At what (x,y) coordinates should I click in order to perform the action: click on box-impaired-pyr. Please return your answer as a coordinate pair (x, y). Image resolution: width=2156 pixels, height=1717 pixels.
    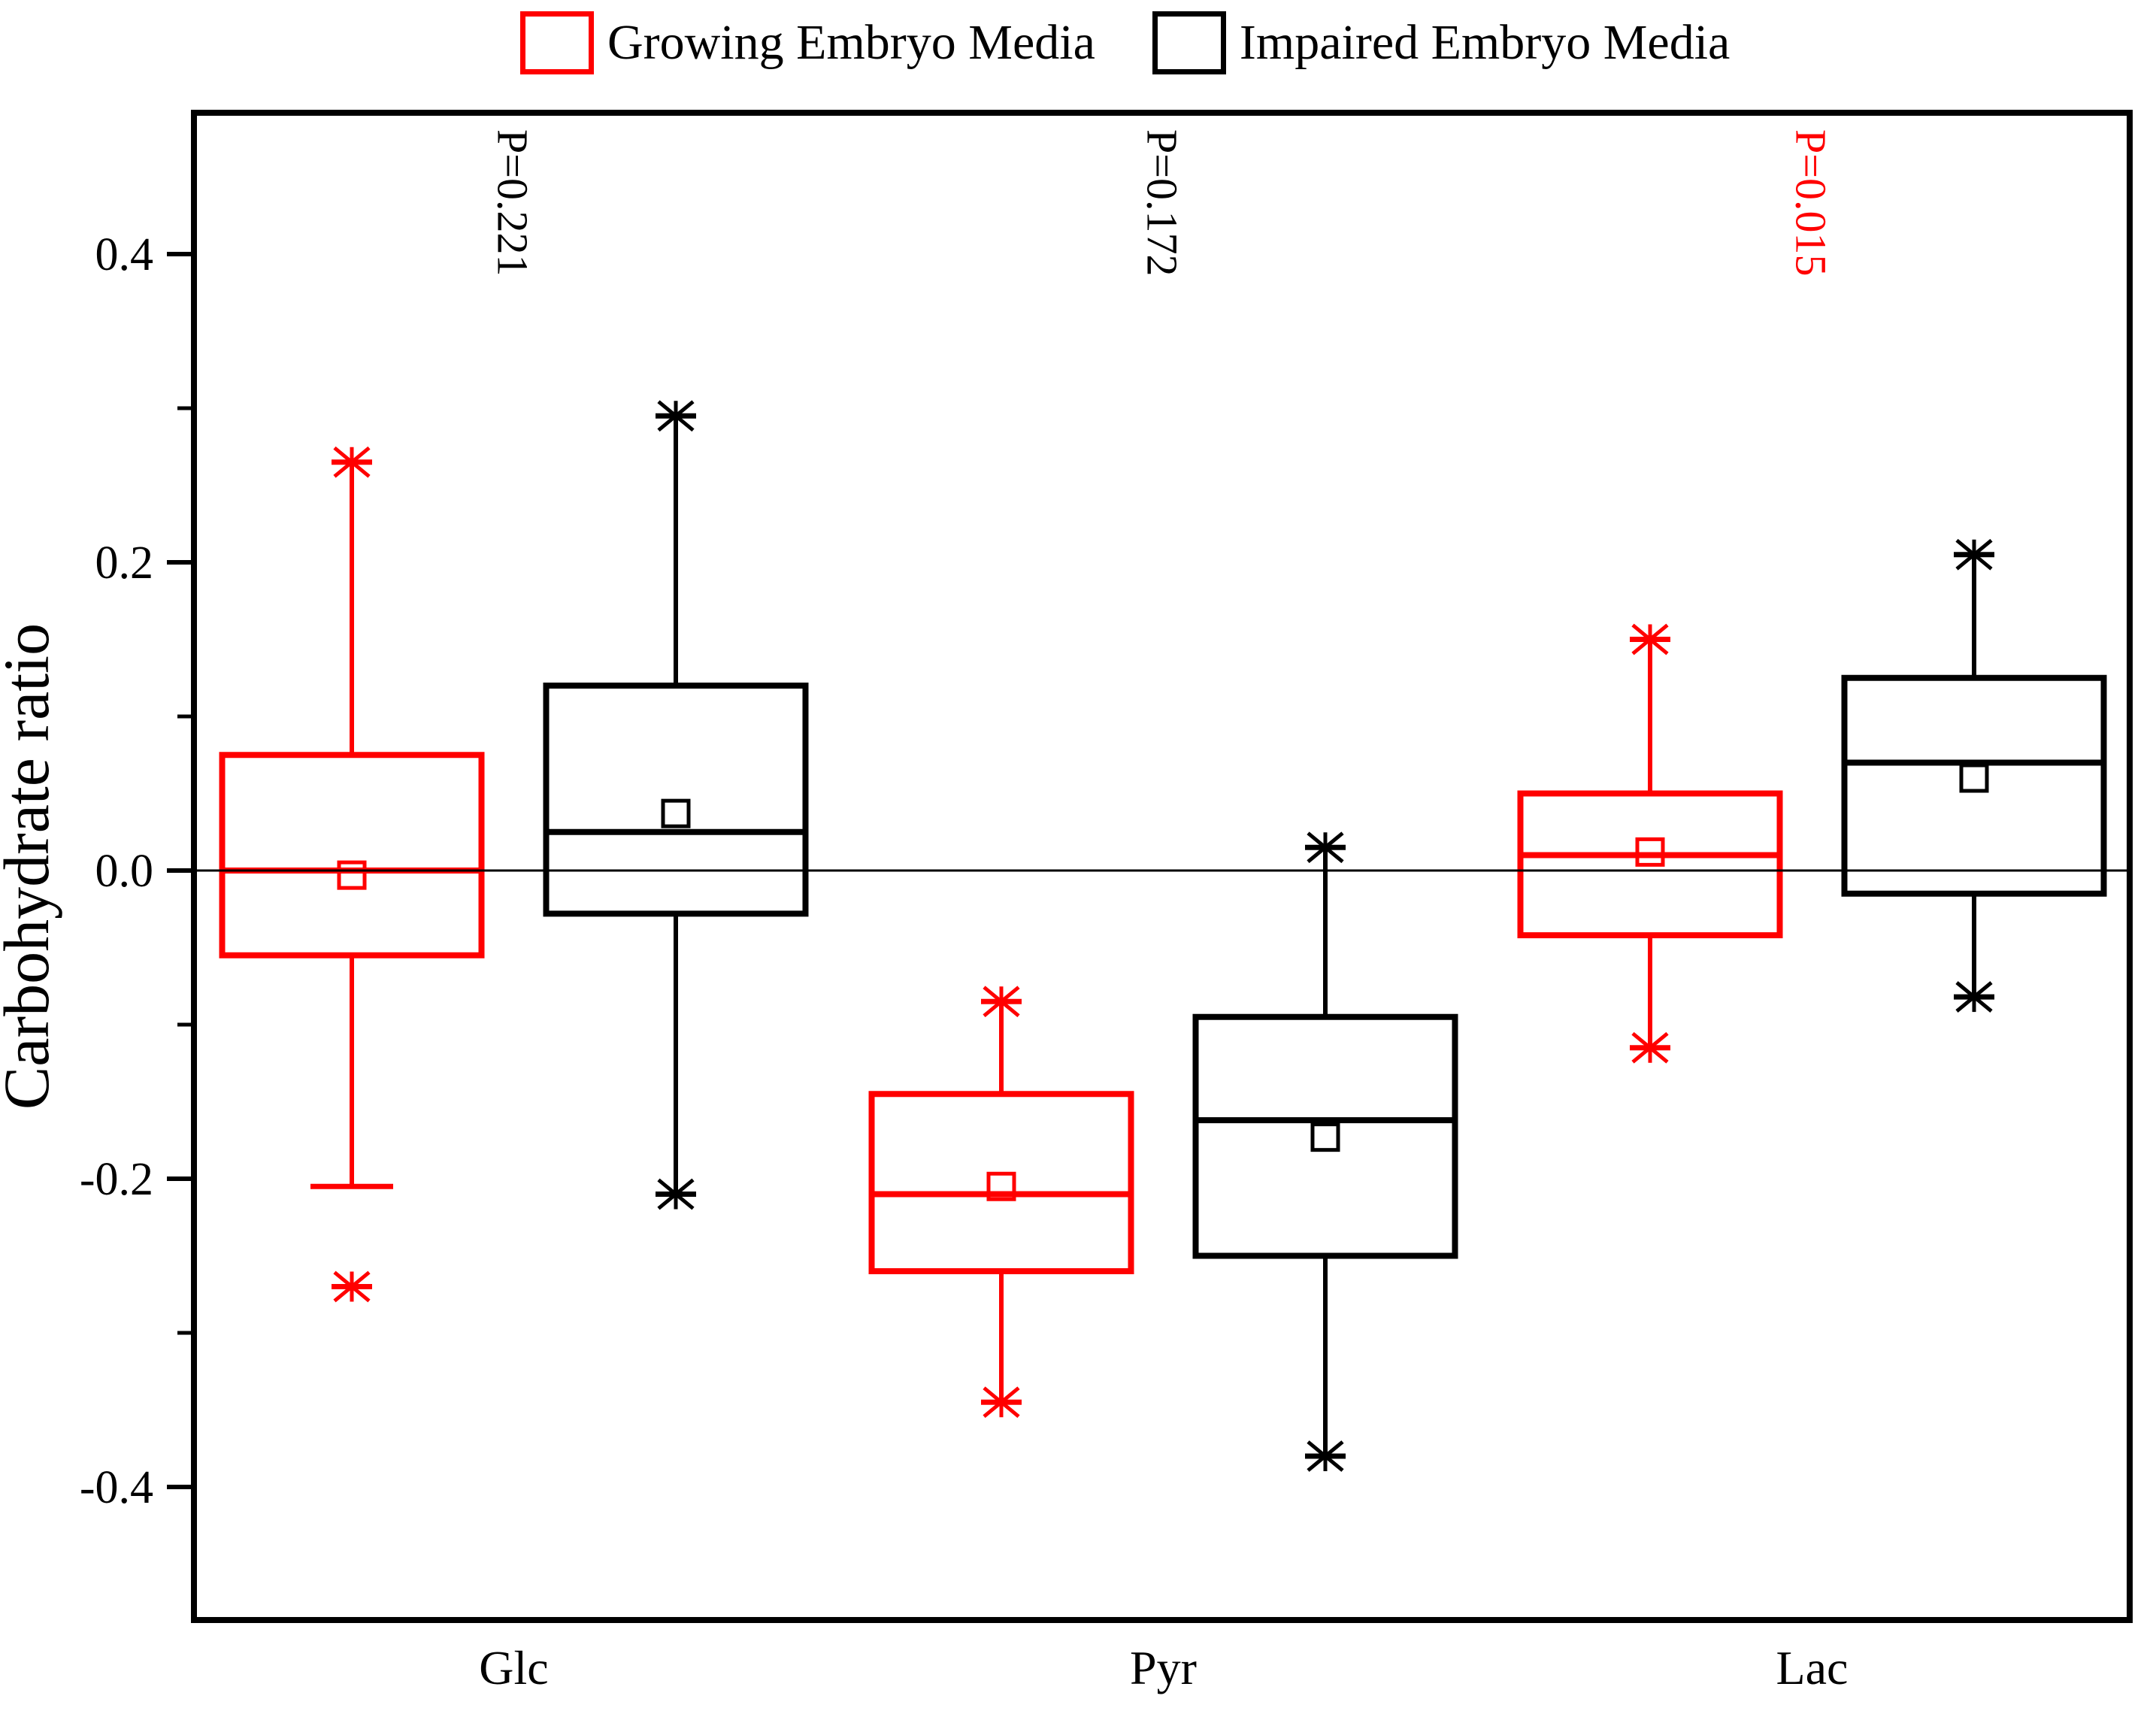
    Looking at the image, I should click on (1325, 1151).